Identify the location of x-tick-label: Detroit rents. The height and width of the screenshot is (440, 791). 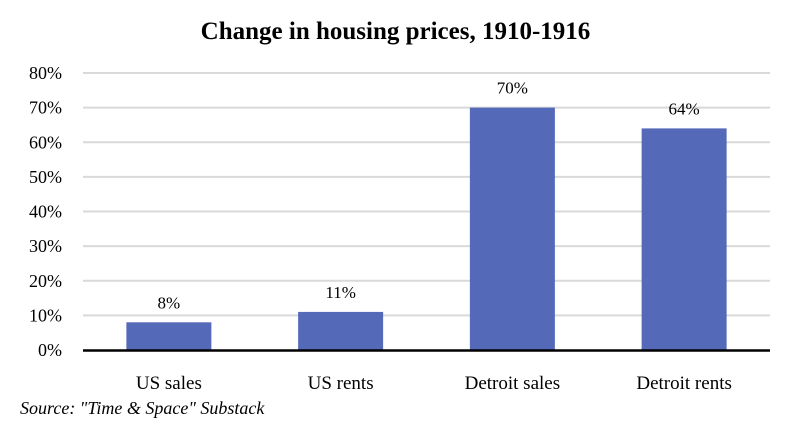
(684, 383).